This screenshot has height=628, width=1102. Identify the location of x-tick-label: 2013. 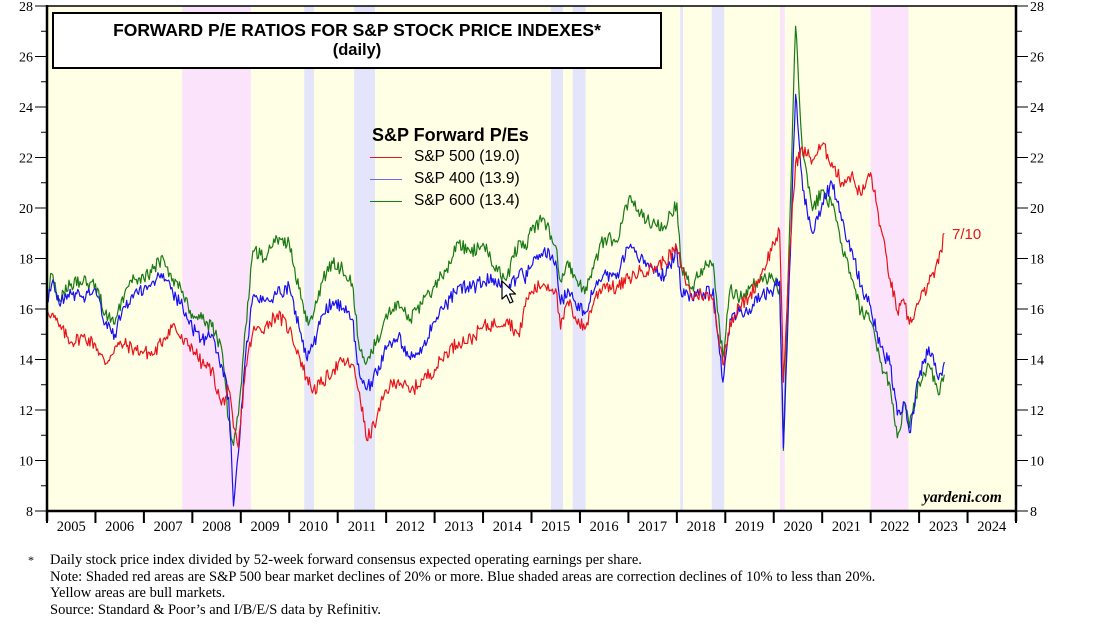
(458, 527).